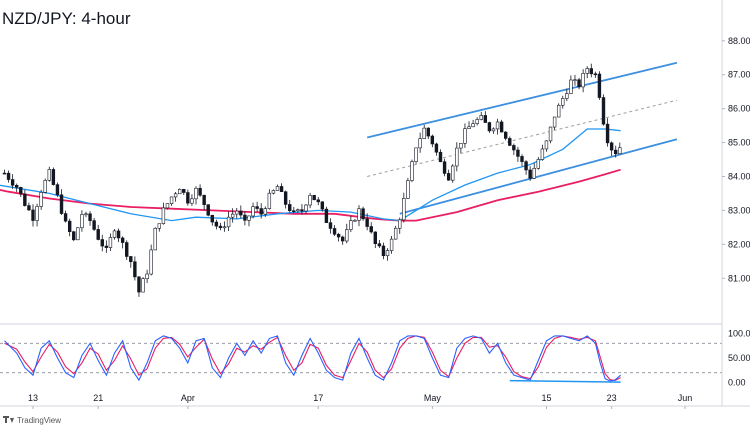 Image resolution: width=750 pixels, height=430 pixels. What do you see at coordinates (739, 176) in the screenshot?
I see `price-tick-label: 84.000` at bounding box center [739, 176].